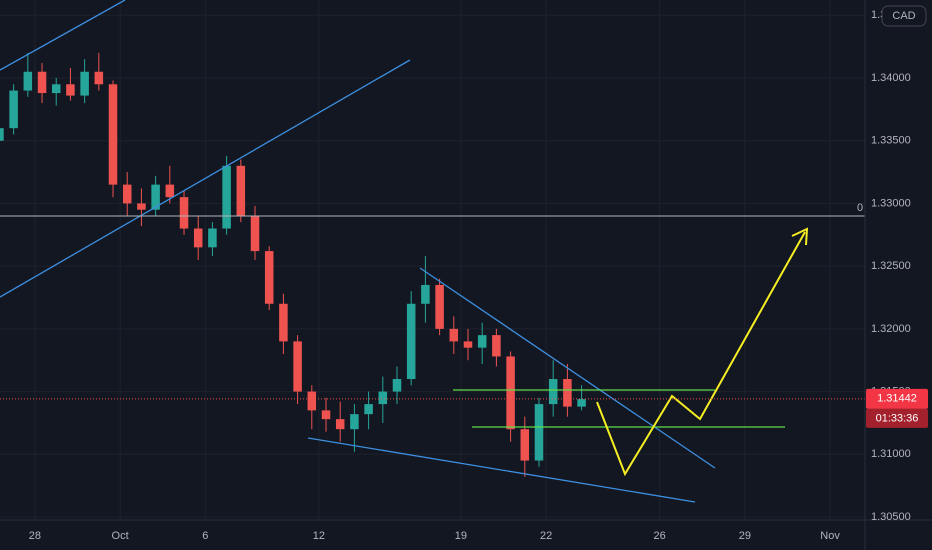  I want to click on horizontal-line-label: 0, so click(860, 208).